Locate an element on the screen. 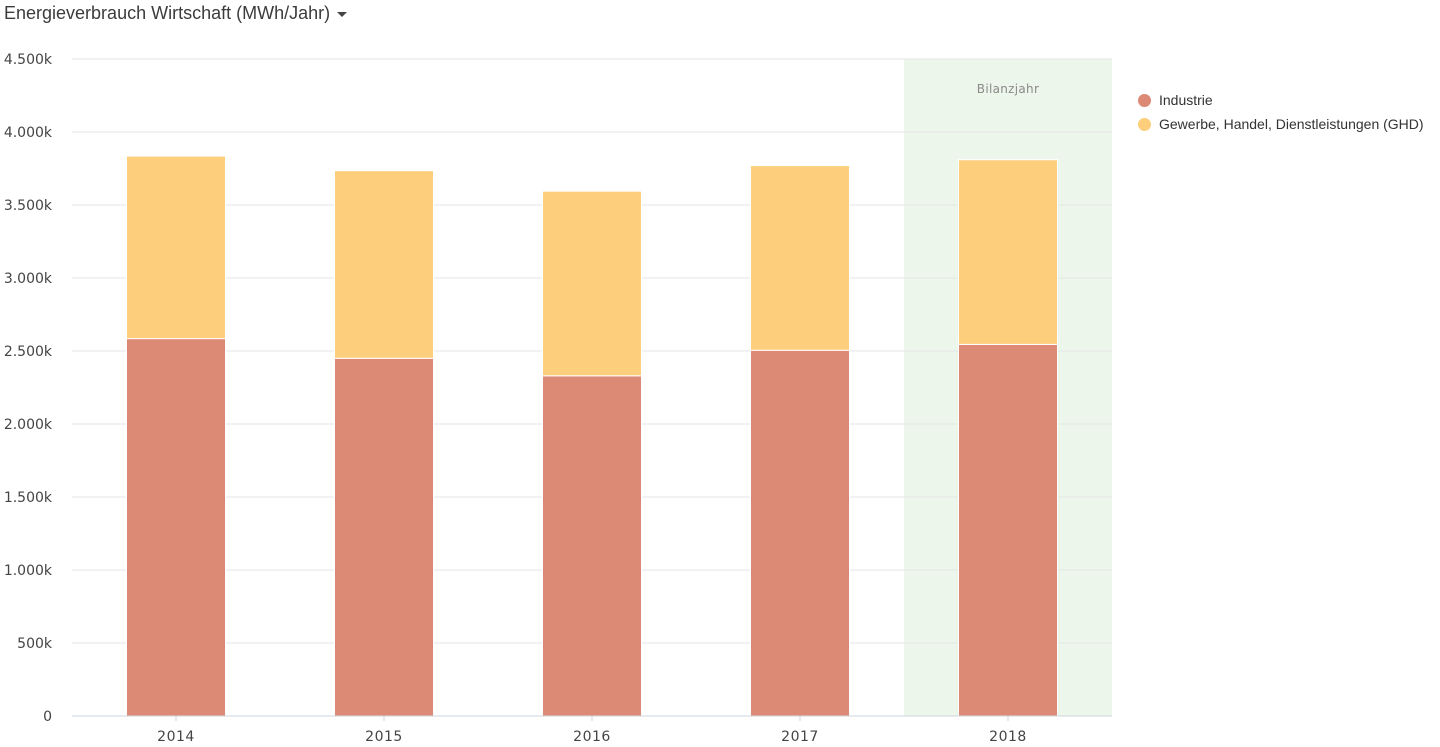 This screenshot has height=747, width=1440. legend-label-industrie: Industrie is located at coordinates (1186, 100).